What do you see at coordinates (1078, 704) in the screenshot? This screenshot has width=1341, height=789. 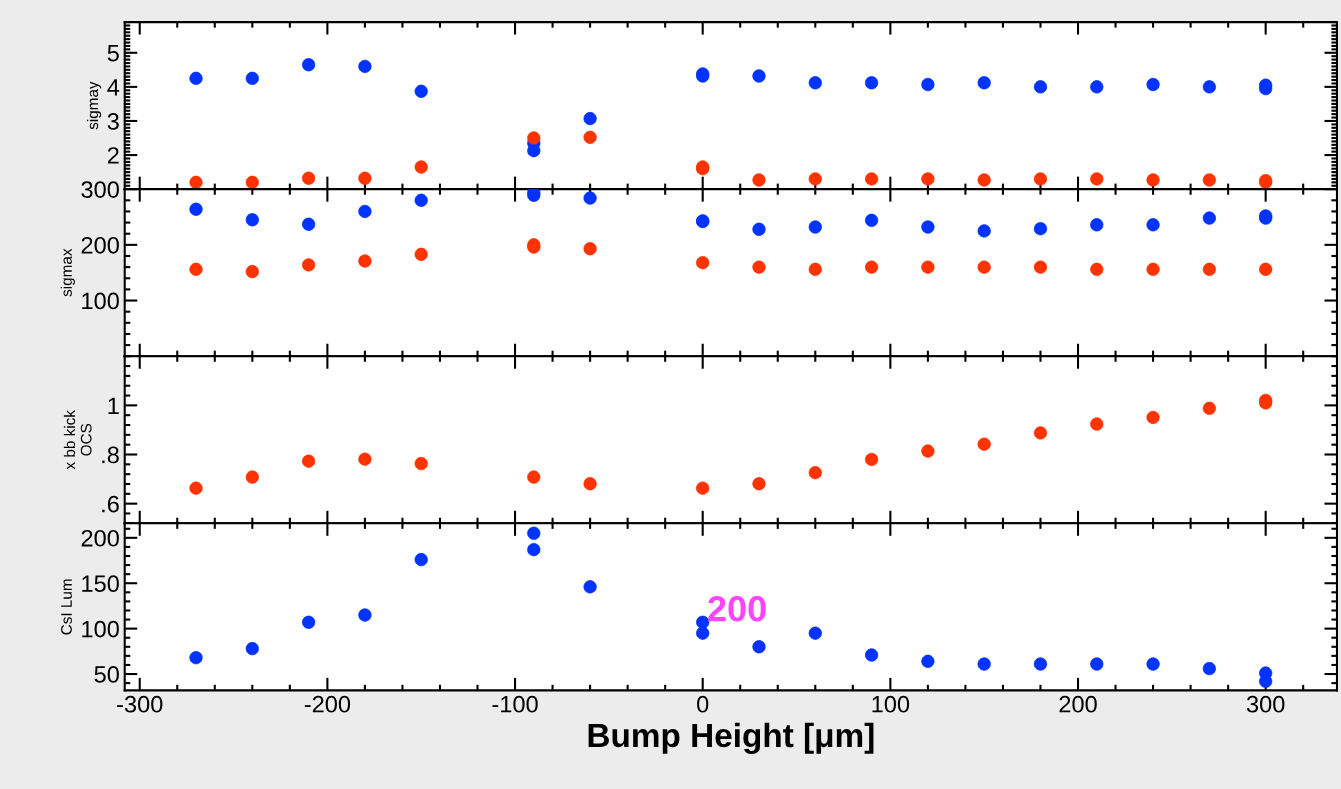 I see `x-tick-label: 200` at bounding box center [1078, 704].